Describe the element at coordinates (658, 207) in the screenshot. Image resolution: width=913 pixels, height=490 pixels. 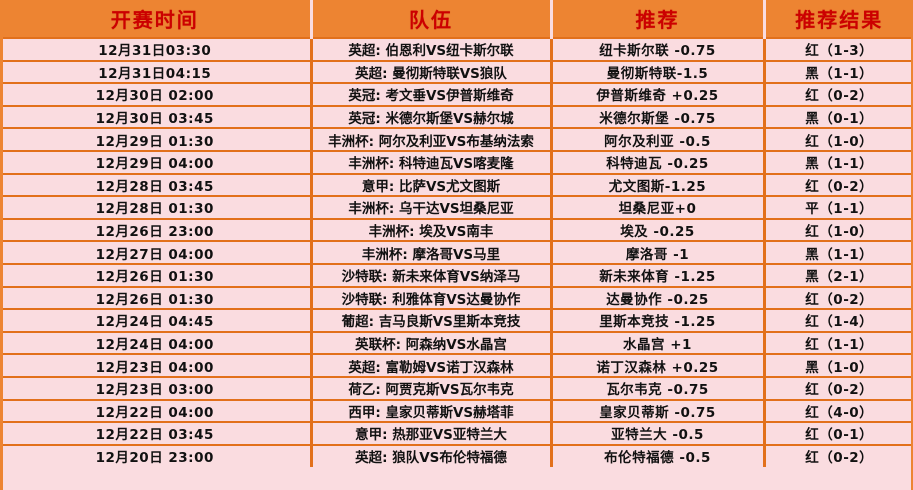
I see `match-recommendation: 坦桑尼亚+0` at that location.